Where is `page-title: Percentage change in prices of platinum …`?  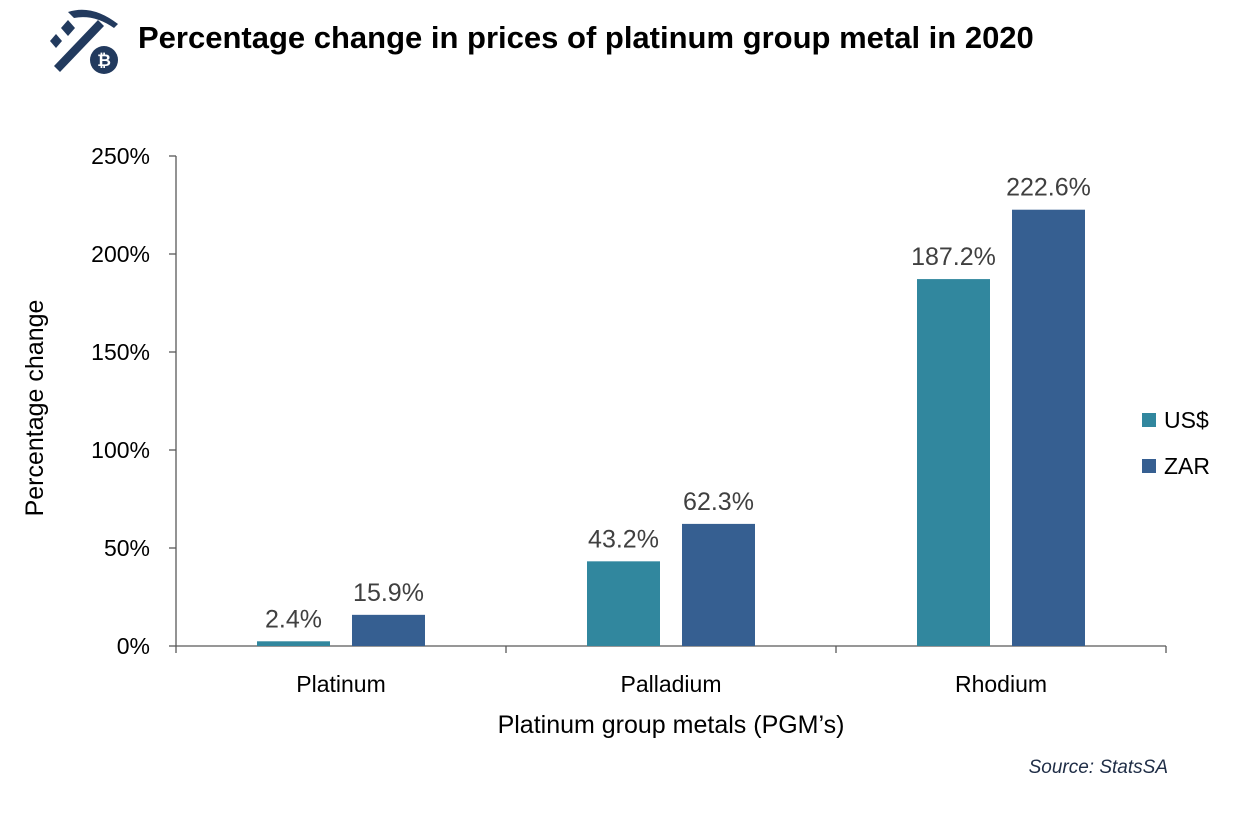
page-title: Percentage change in prices of platinum … is located at coordinates (586, 37).